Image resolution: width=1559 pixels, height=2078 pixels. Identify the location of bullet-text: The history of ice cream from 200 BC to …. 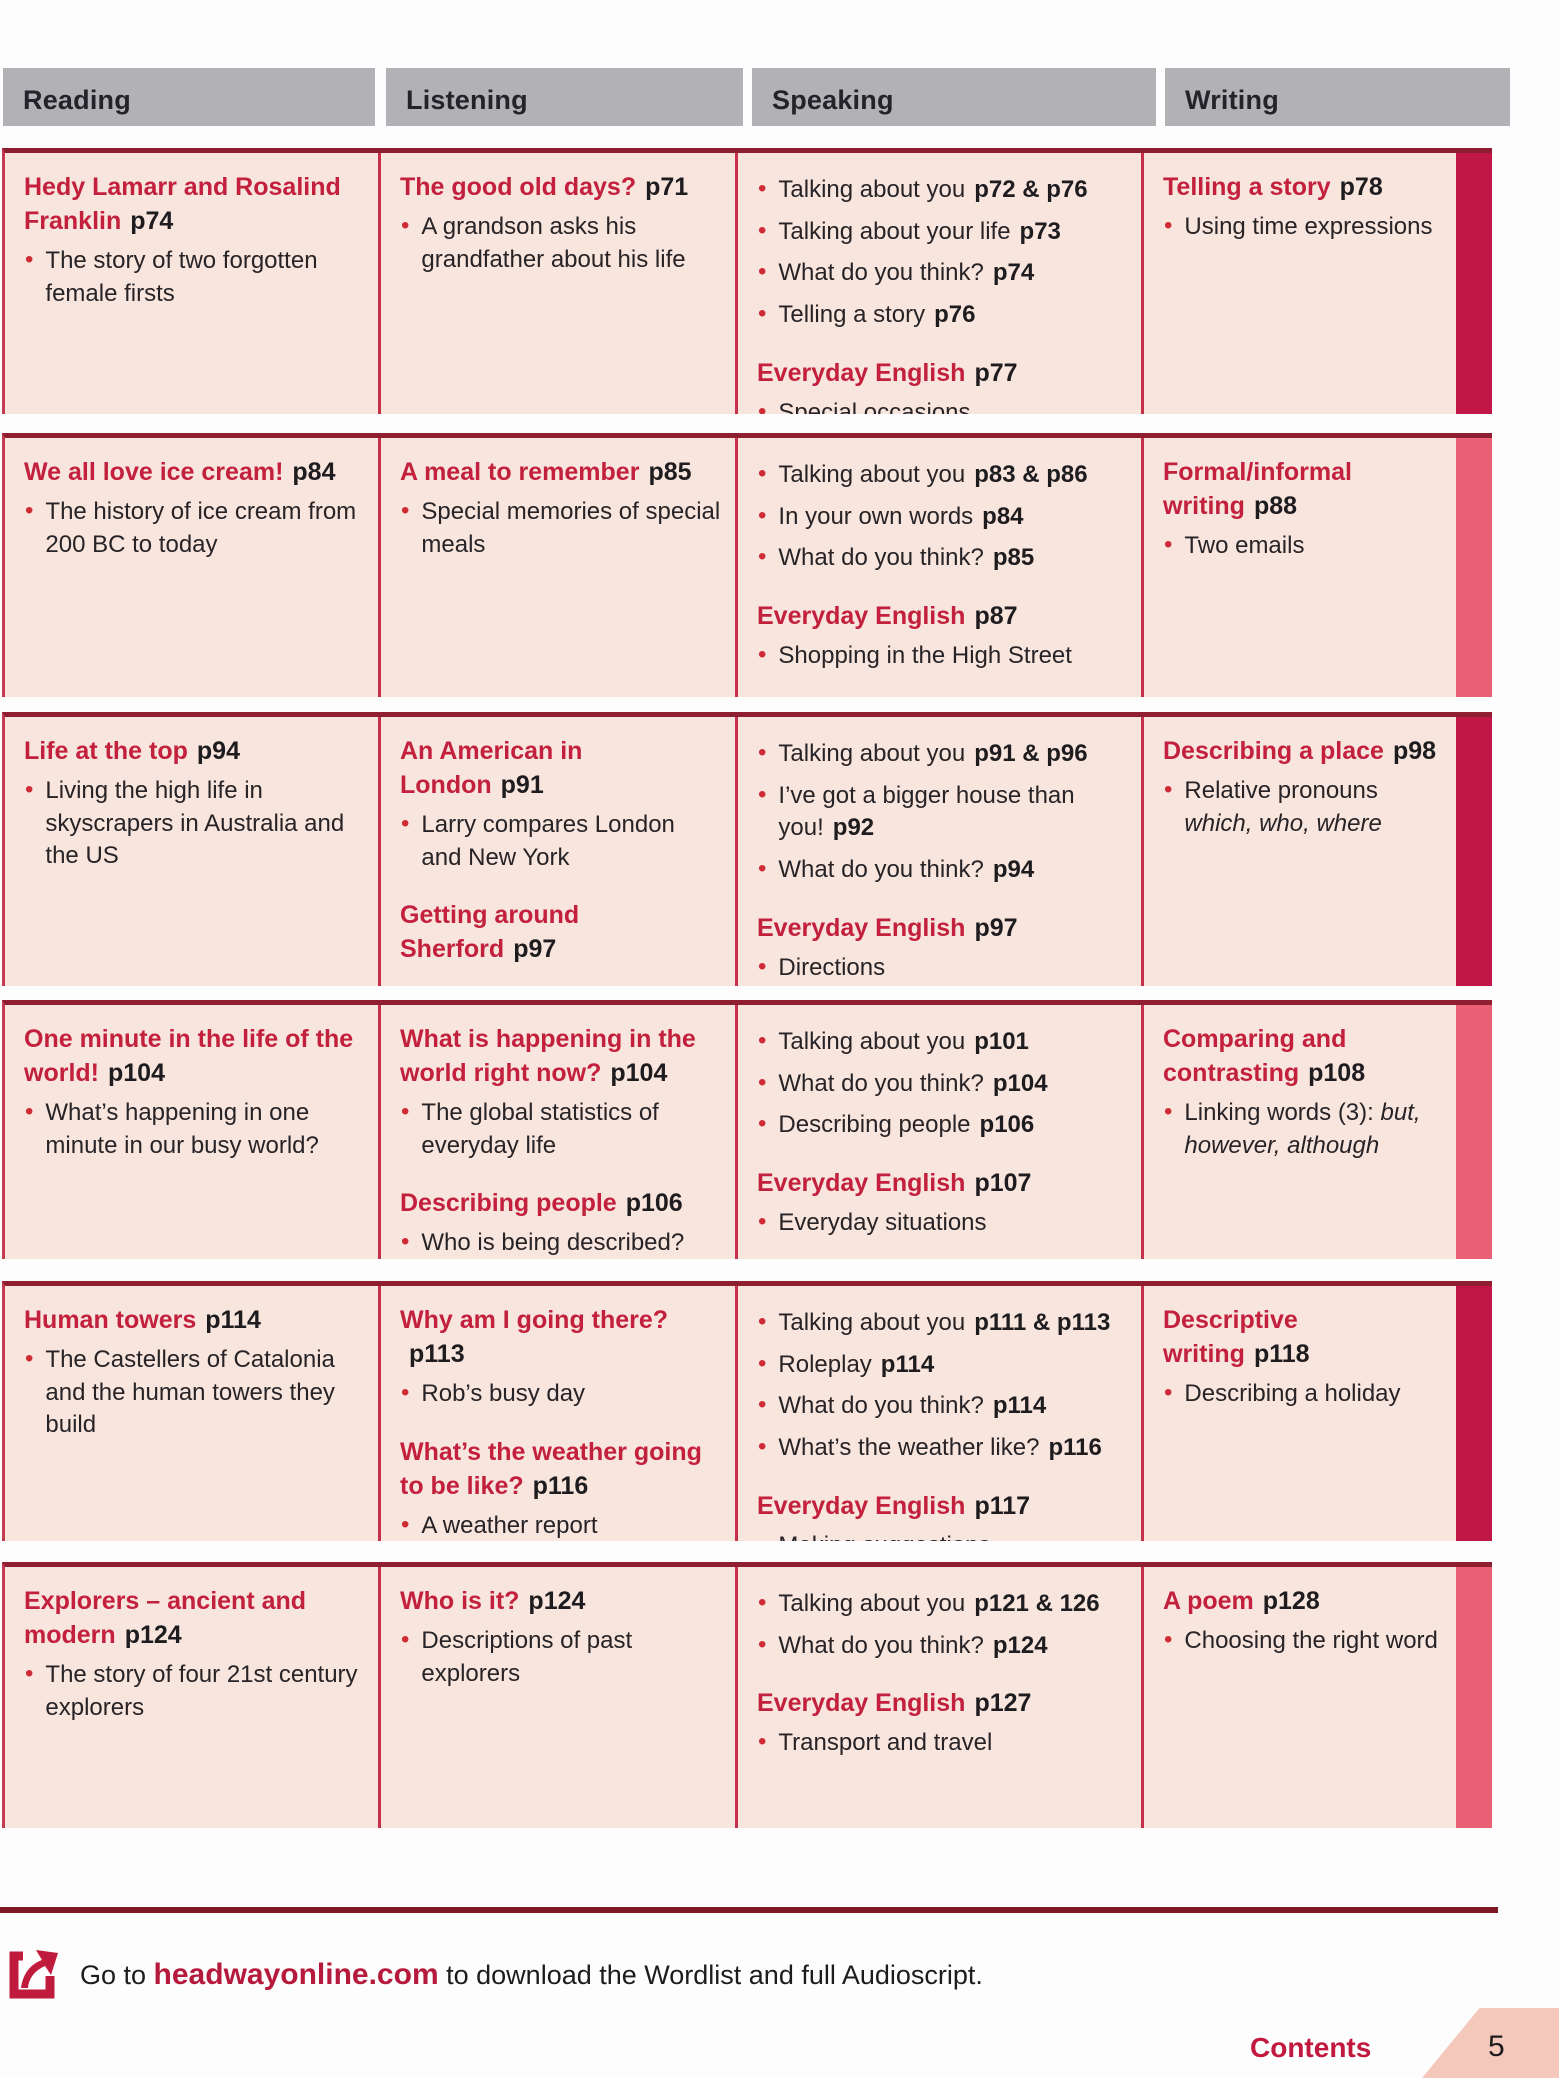
(201, 528).